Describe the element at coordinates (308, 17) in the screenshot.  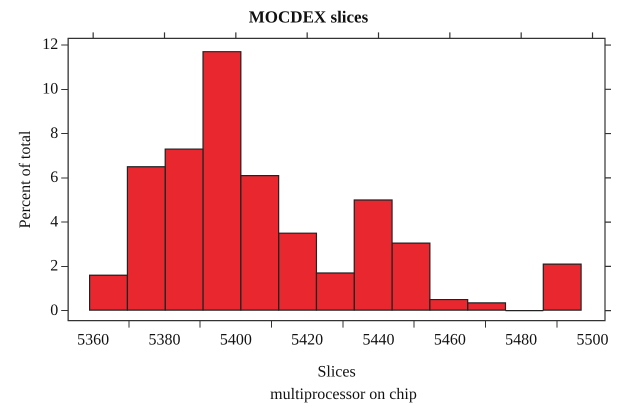
I see `chart-title: MOCDEX slices` at that location.